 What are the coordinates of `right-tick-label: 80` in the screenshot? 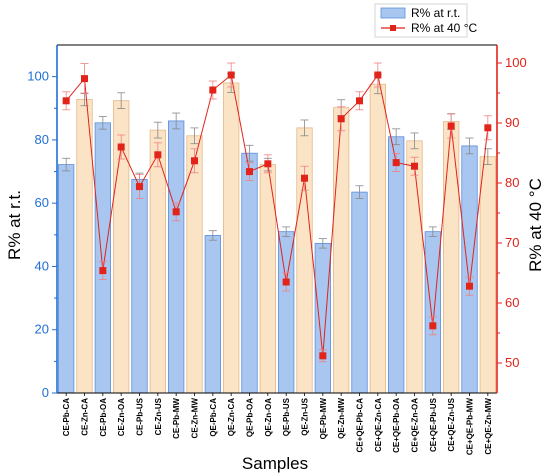 It's located at (512, 182).